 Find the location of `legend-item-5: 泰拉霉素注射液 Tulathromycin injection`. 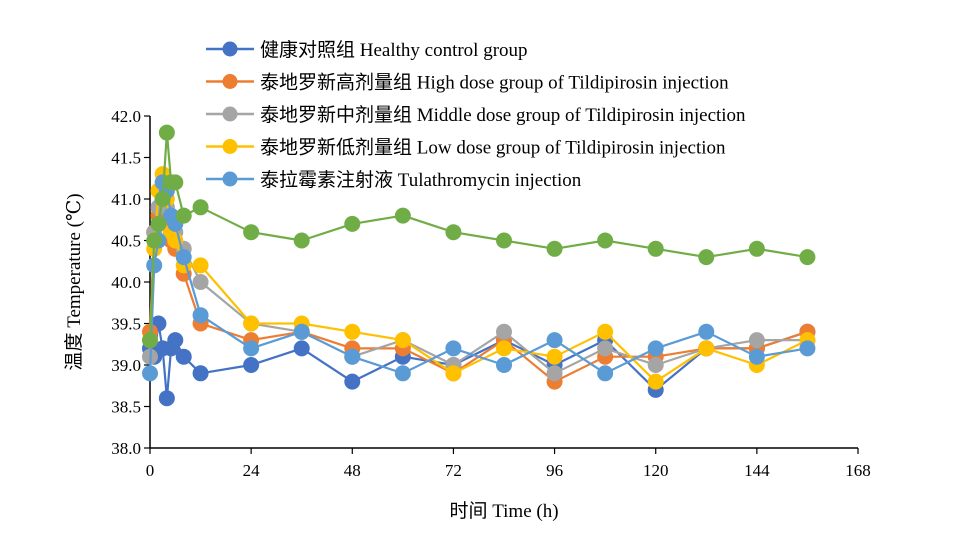

legend-item-5: 泰拉霉素注射液 Tulathromycin injection is located at coordinates (394, 180).